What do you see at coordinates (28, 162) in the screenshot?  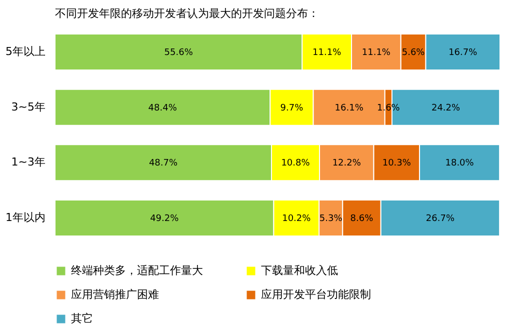 I see `y-tick-label: 1~3年` at bounding box center [28, 162].